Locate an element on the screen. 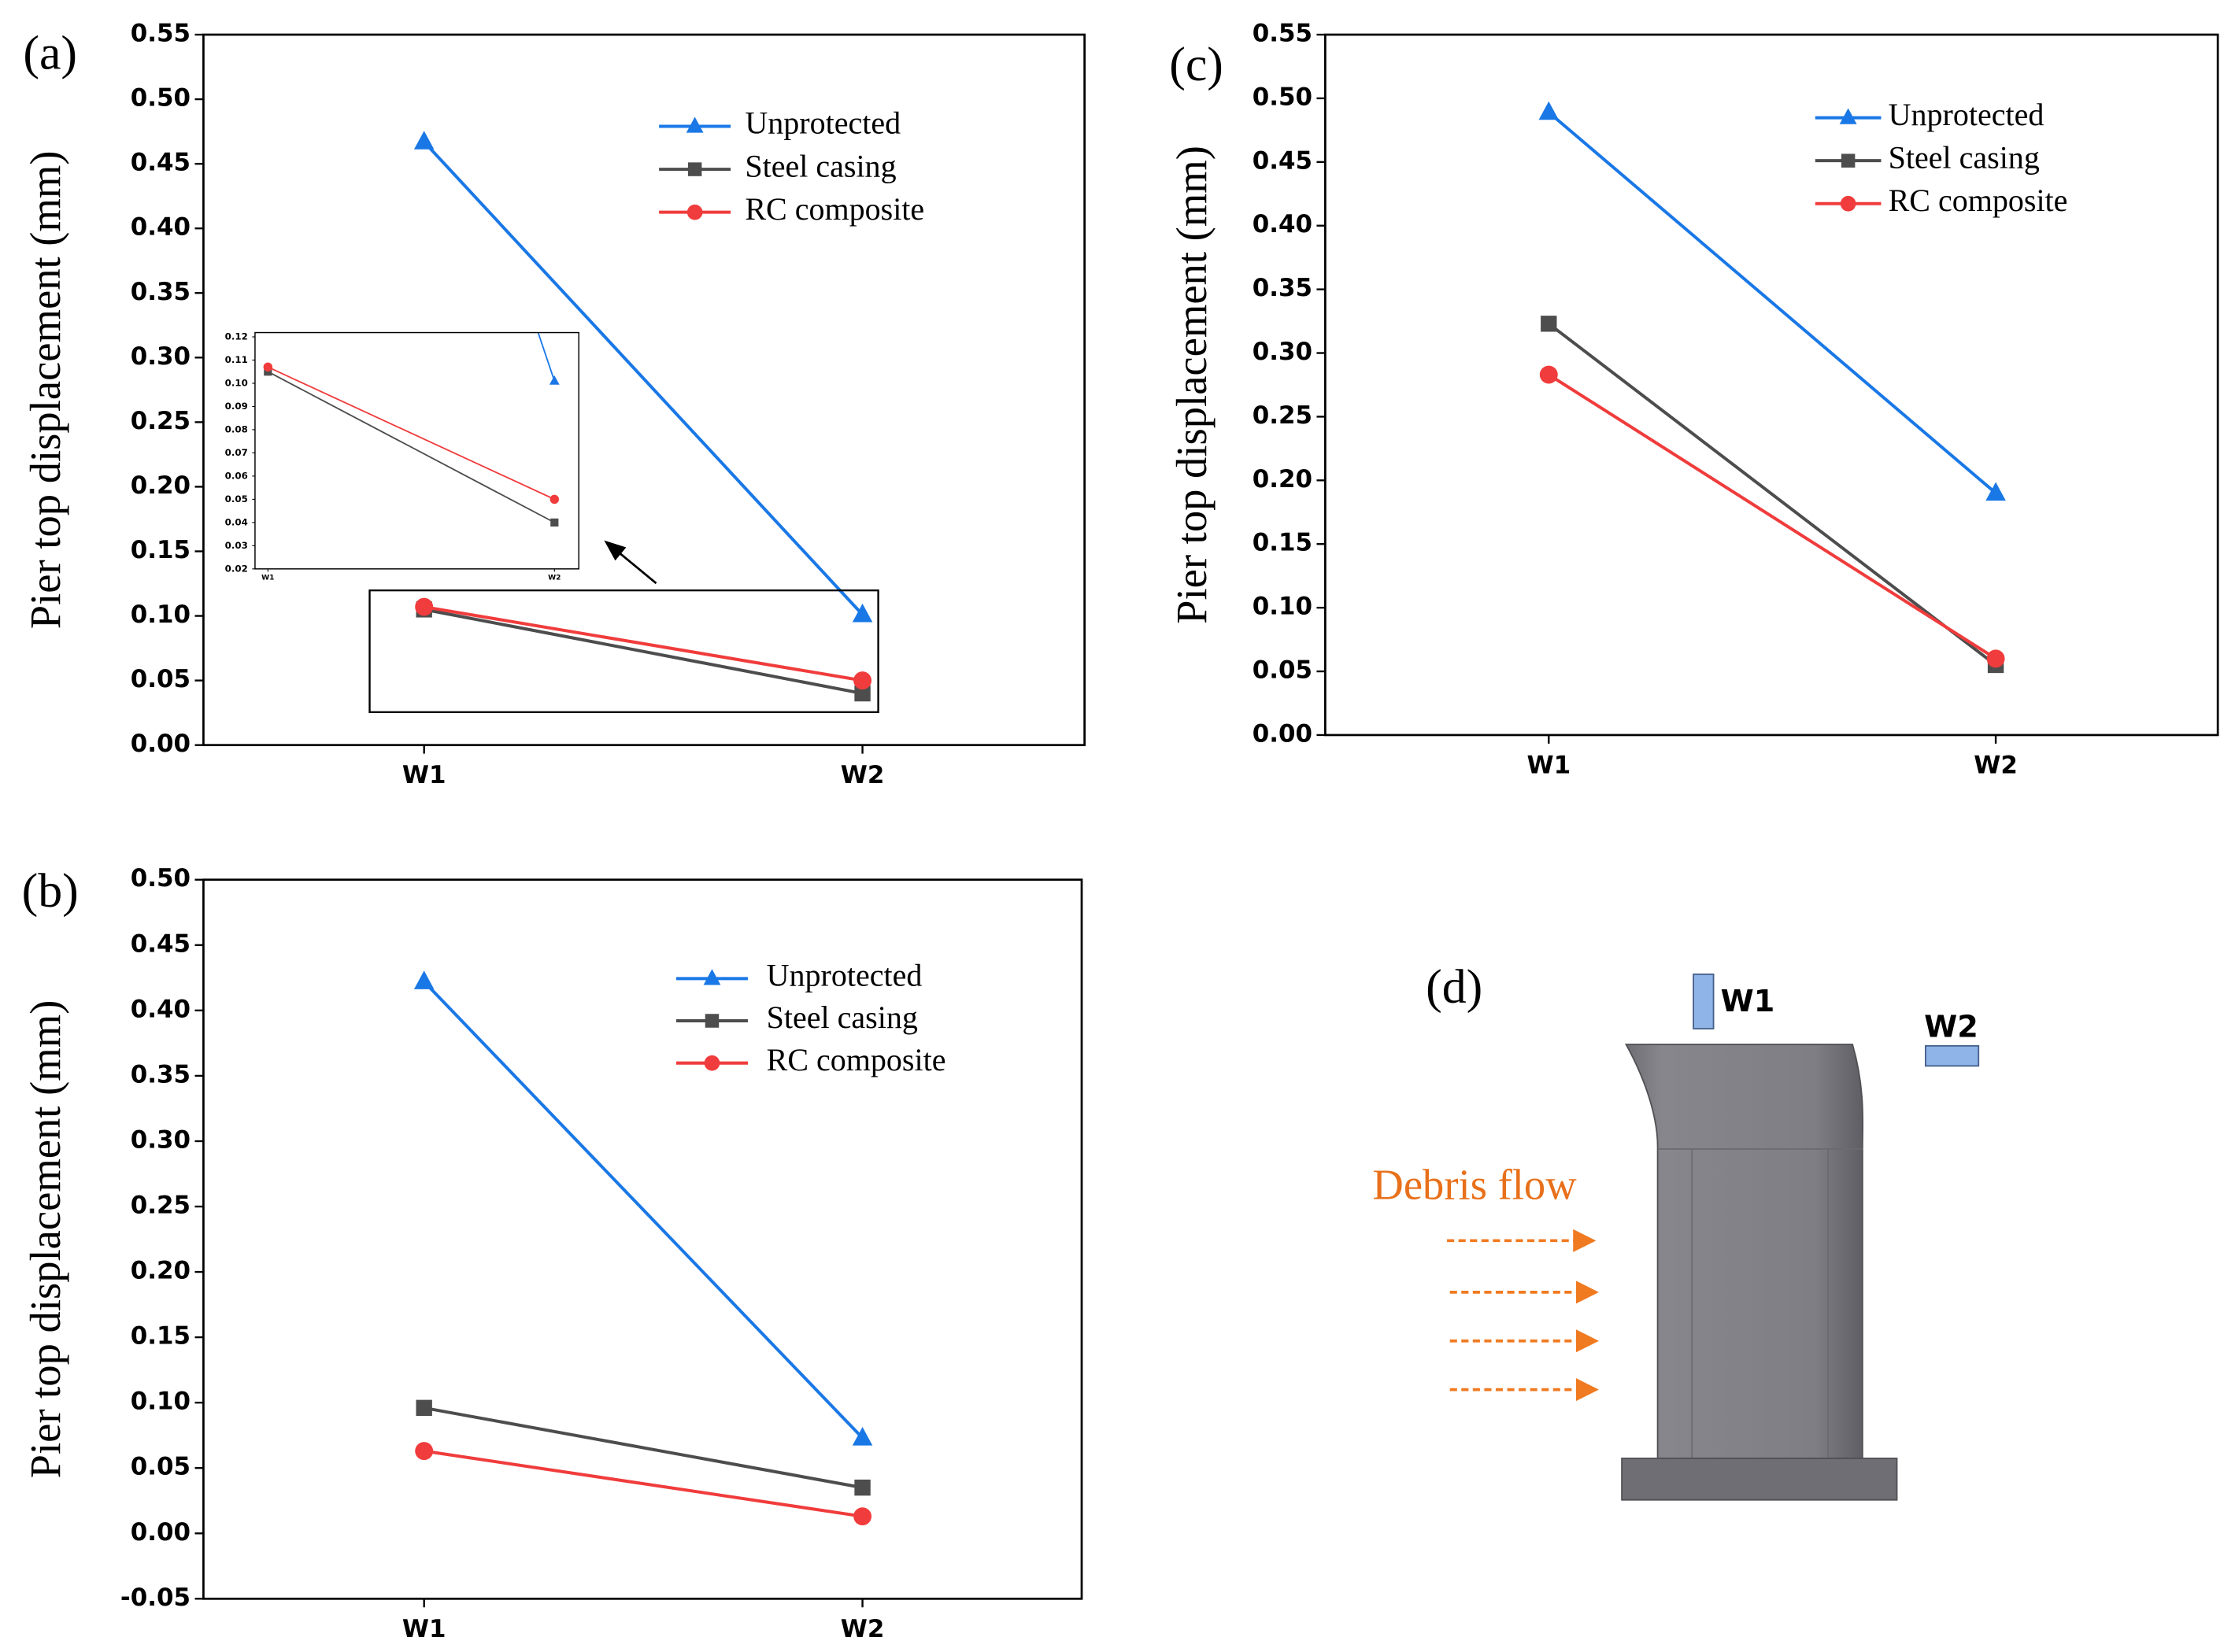 The height and width of the screenshot is (1652, 2235). y-tick-label: 0.09 is located at coordinates (236, 407).